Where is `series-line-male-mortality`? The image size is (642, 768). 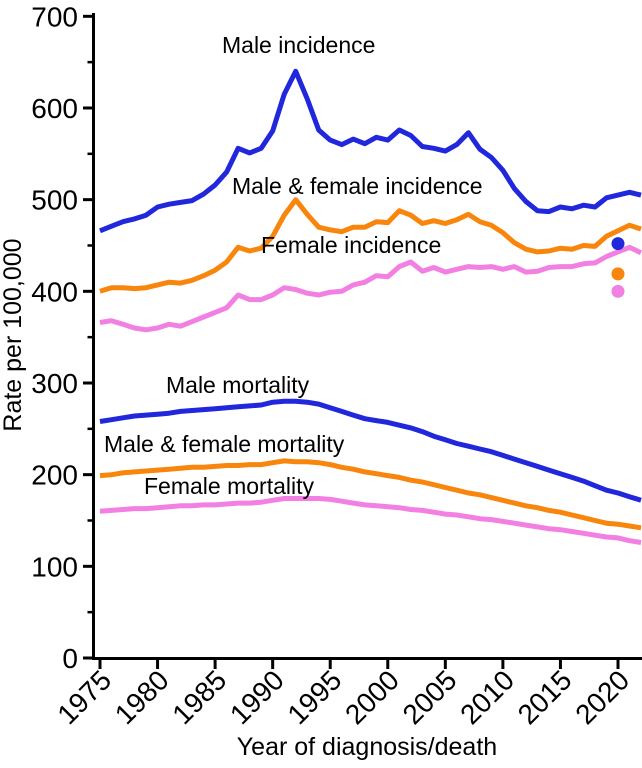
series-line-male-mortality is located at coordinates (370, 450).